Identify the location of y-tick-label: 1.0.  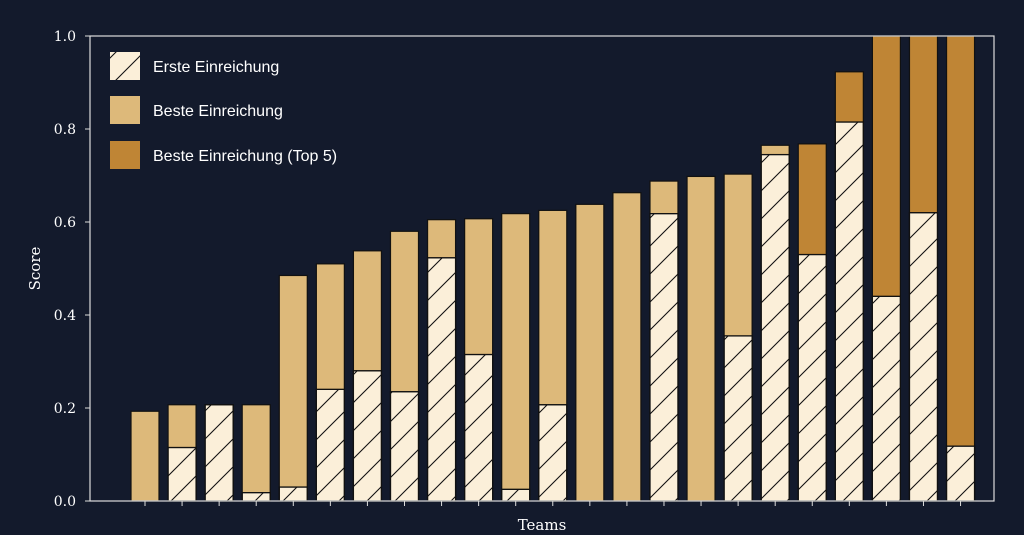
(65, 37).